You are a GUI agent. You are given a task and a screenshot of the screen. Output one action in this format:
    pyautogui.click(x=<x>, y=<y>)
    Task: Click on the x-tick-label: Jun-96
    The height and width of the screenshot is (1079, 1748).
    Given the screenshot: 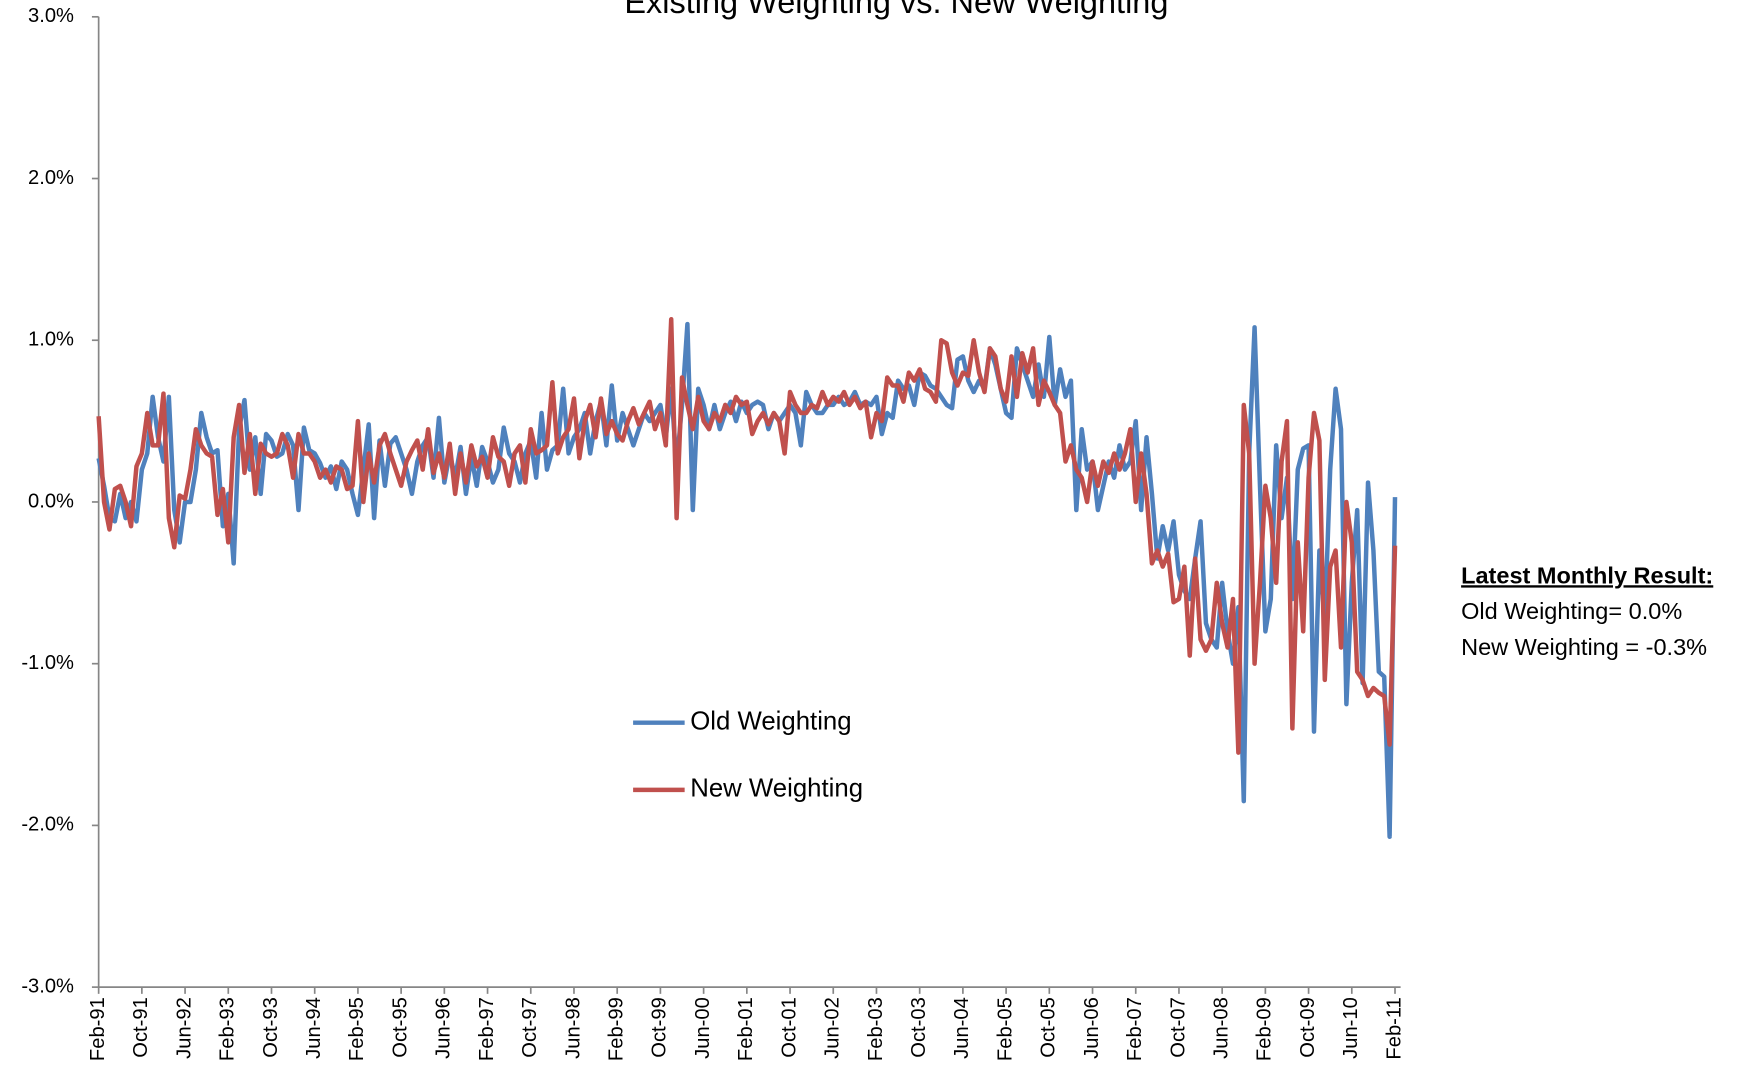 What is the action you would take?
    pyautogui.click(x=444, y=1028)
    